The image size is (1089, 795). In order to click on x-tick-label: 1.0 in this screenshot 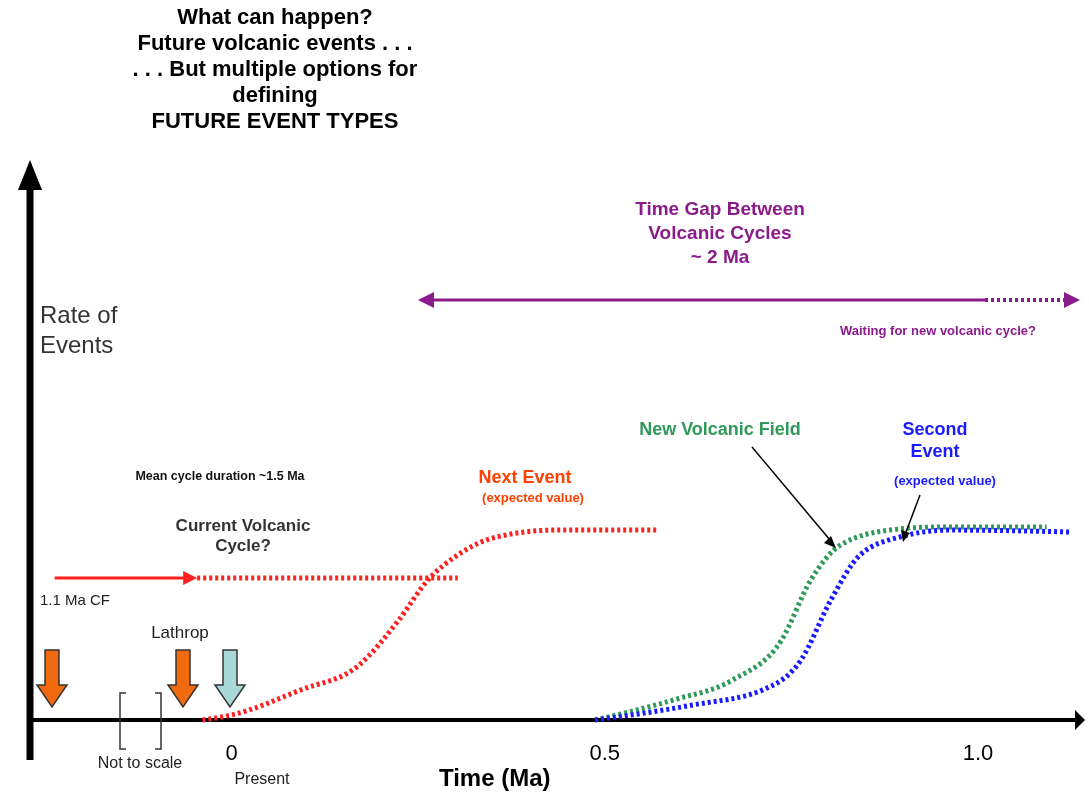, I will do `click(978, 752)`.